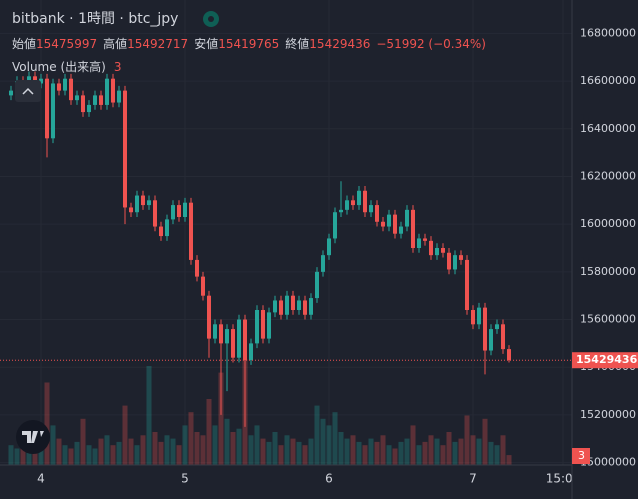 This screenshot has width=638, height=499. What do you see at coordinates (473, 479) in the screenshot?
I see `x-tick-label: 7` at bounding box center [473, 479].